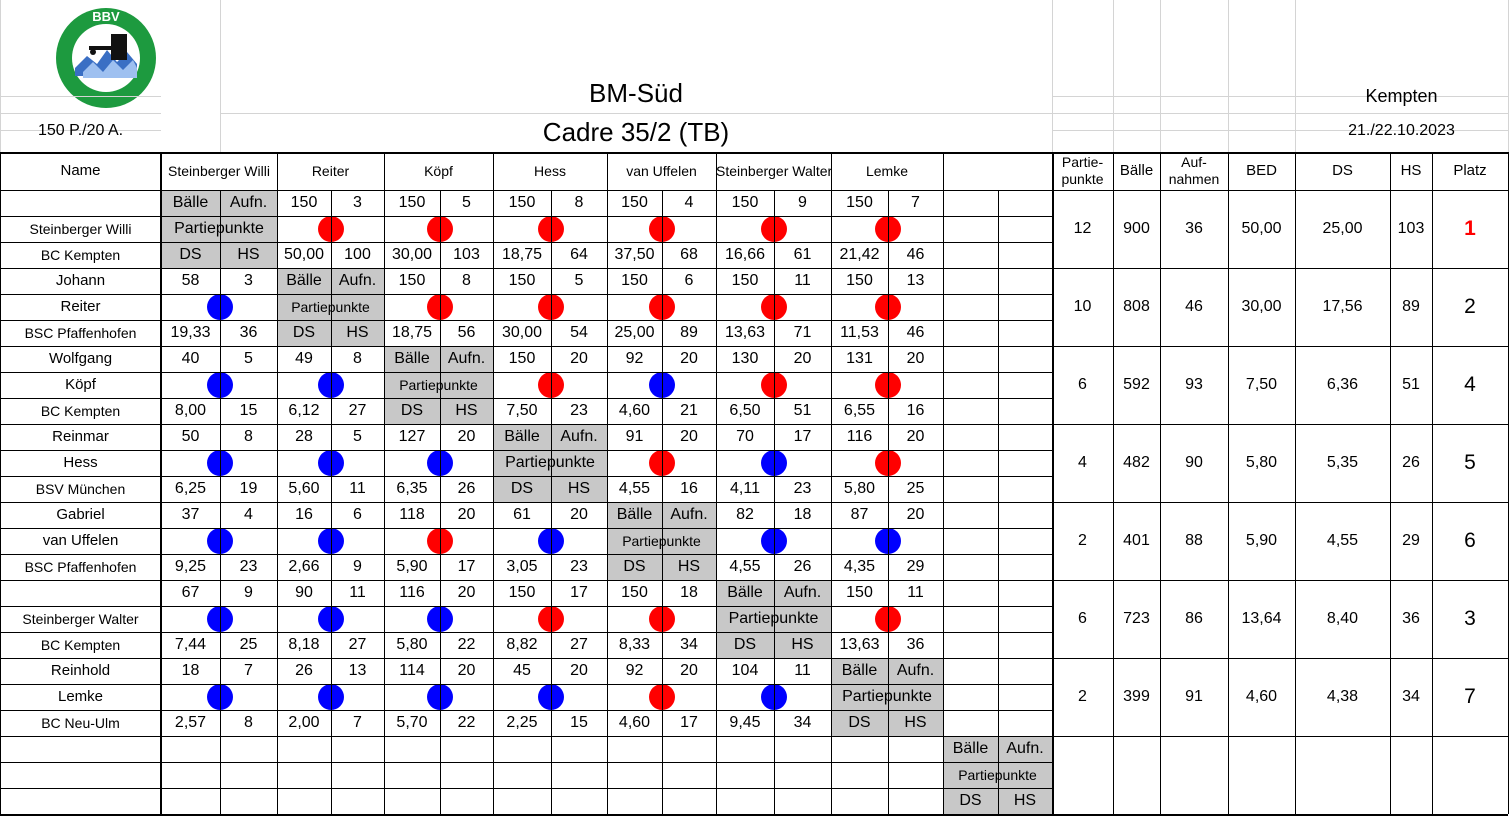 Image resolution: width=1512 pixels, height=829 pixels. I want to click on match-innings: 11, so click(915, 592).